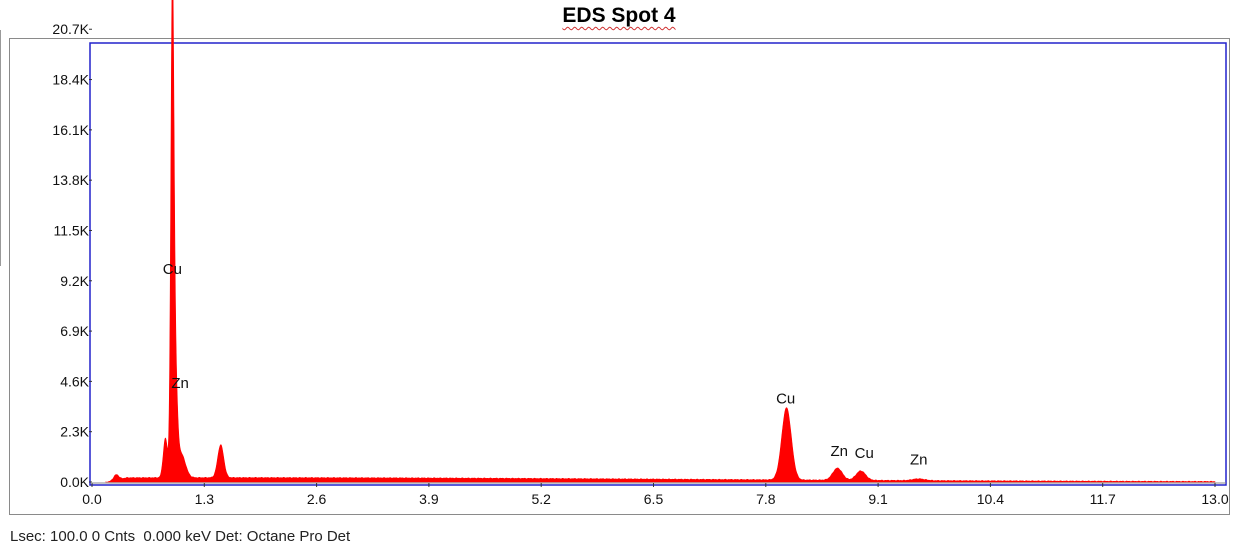  What do you see at coordinates (429, 499) in the screenshot?
I see `x-tick-label: 3.9` at bounding box center [429, 499].